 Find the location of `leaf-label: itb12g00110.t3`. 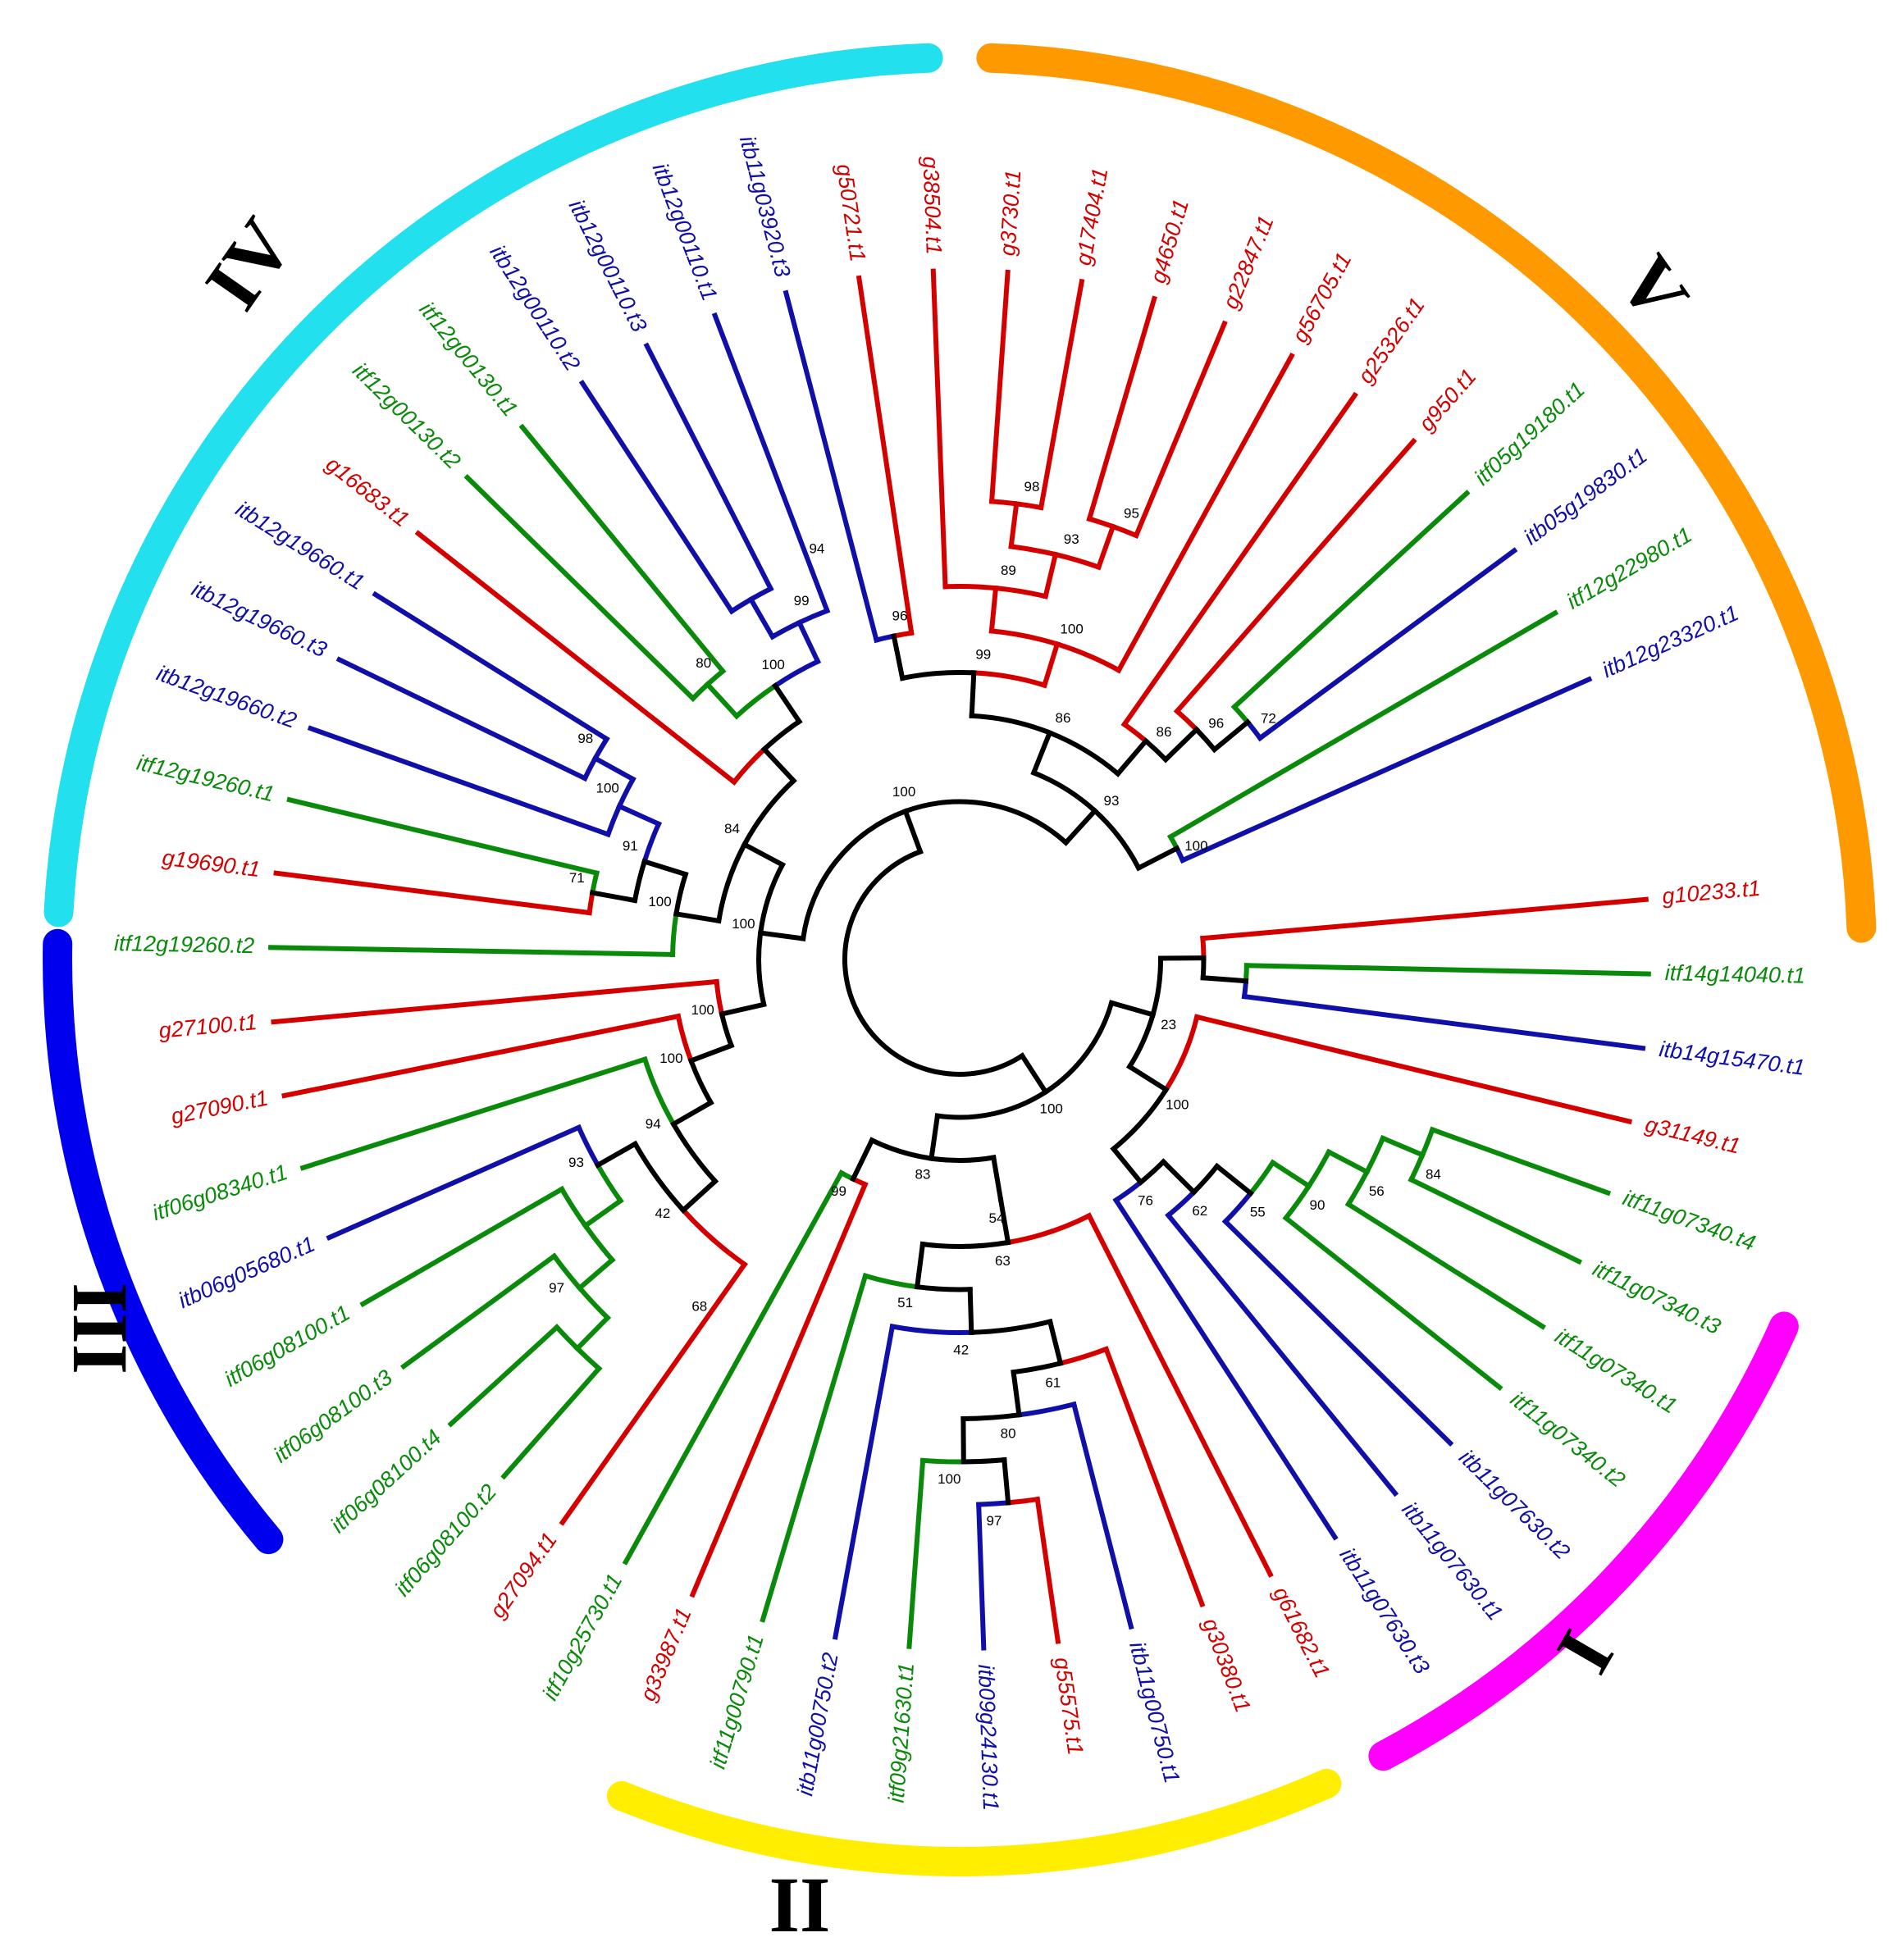

leaf-label: itb12g00110.t3 is located at coordinates (608, 266).